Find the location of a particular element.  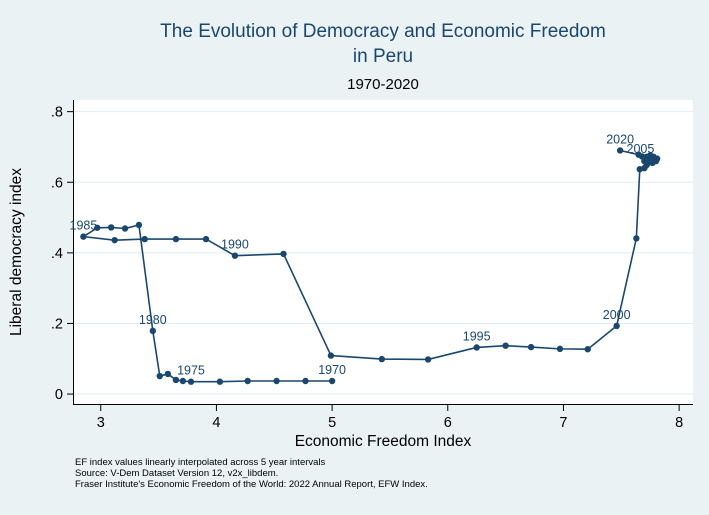

year-label: 1980 is located at coordinates (153, 320).